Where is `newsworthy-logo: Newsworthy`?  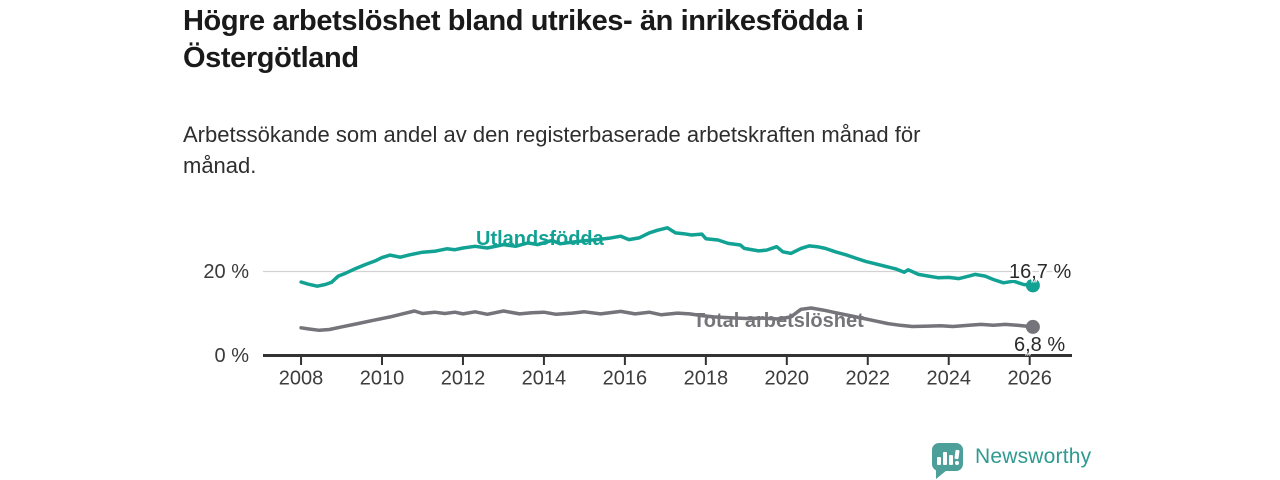
newsworthy-logo: Newsworthy is located at coordinates (1012, 461).